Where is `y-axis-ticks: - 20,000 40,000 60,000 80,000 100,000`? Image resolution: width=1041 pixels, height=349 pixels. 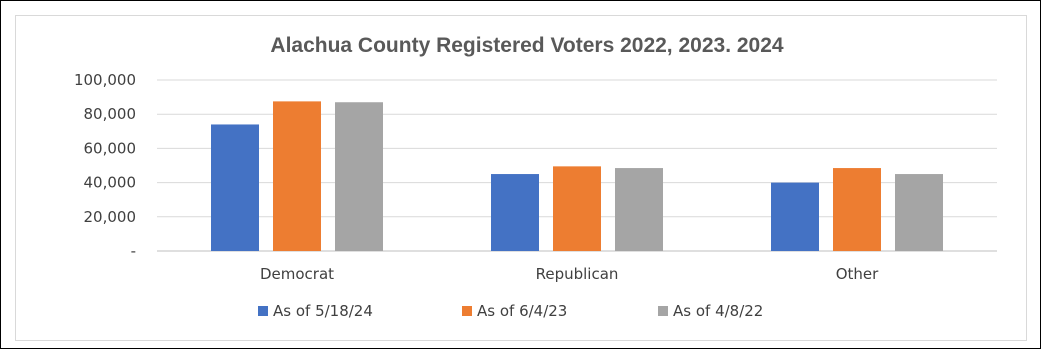
y-axis-ticks: - 20,000 40,000 60,000 80,000 100,000 is located at coordinates (105, 165).